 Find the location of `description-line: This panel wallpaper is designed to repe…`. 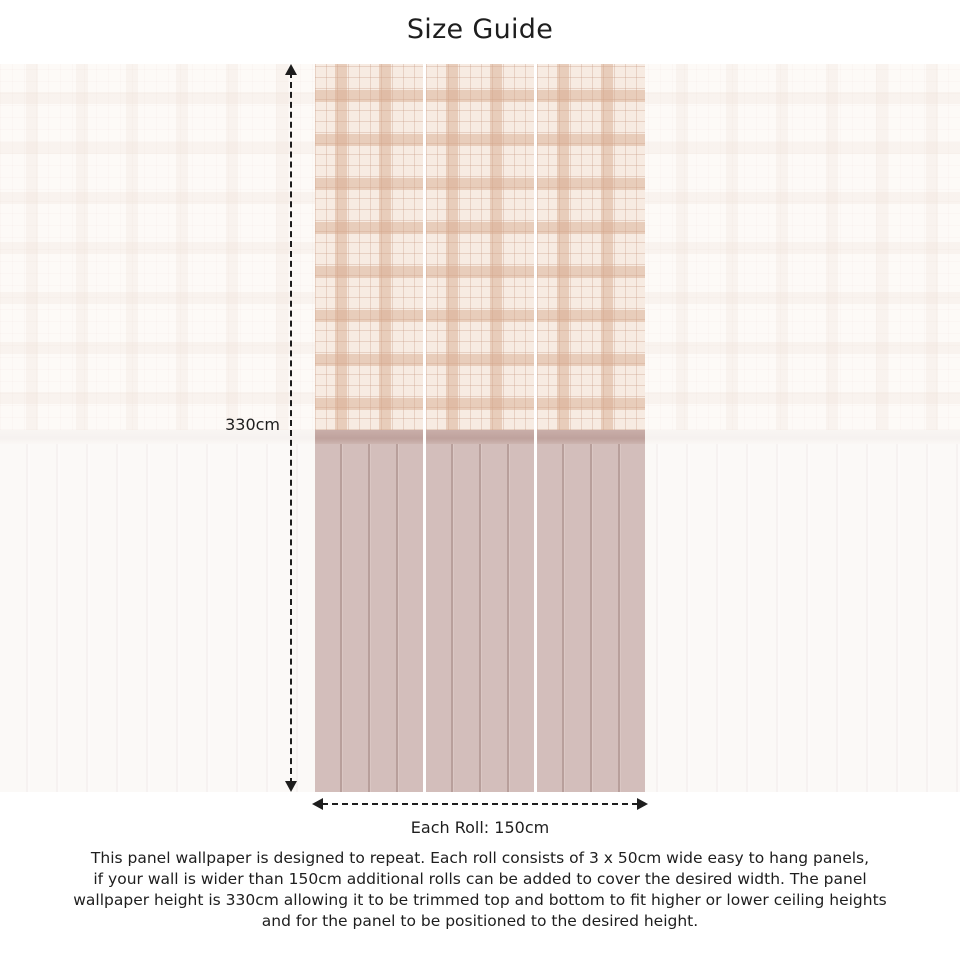

description-line: This panel wallpaper is designed to repe… is located at coordinates (480, 858).